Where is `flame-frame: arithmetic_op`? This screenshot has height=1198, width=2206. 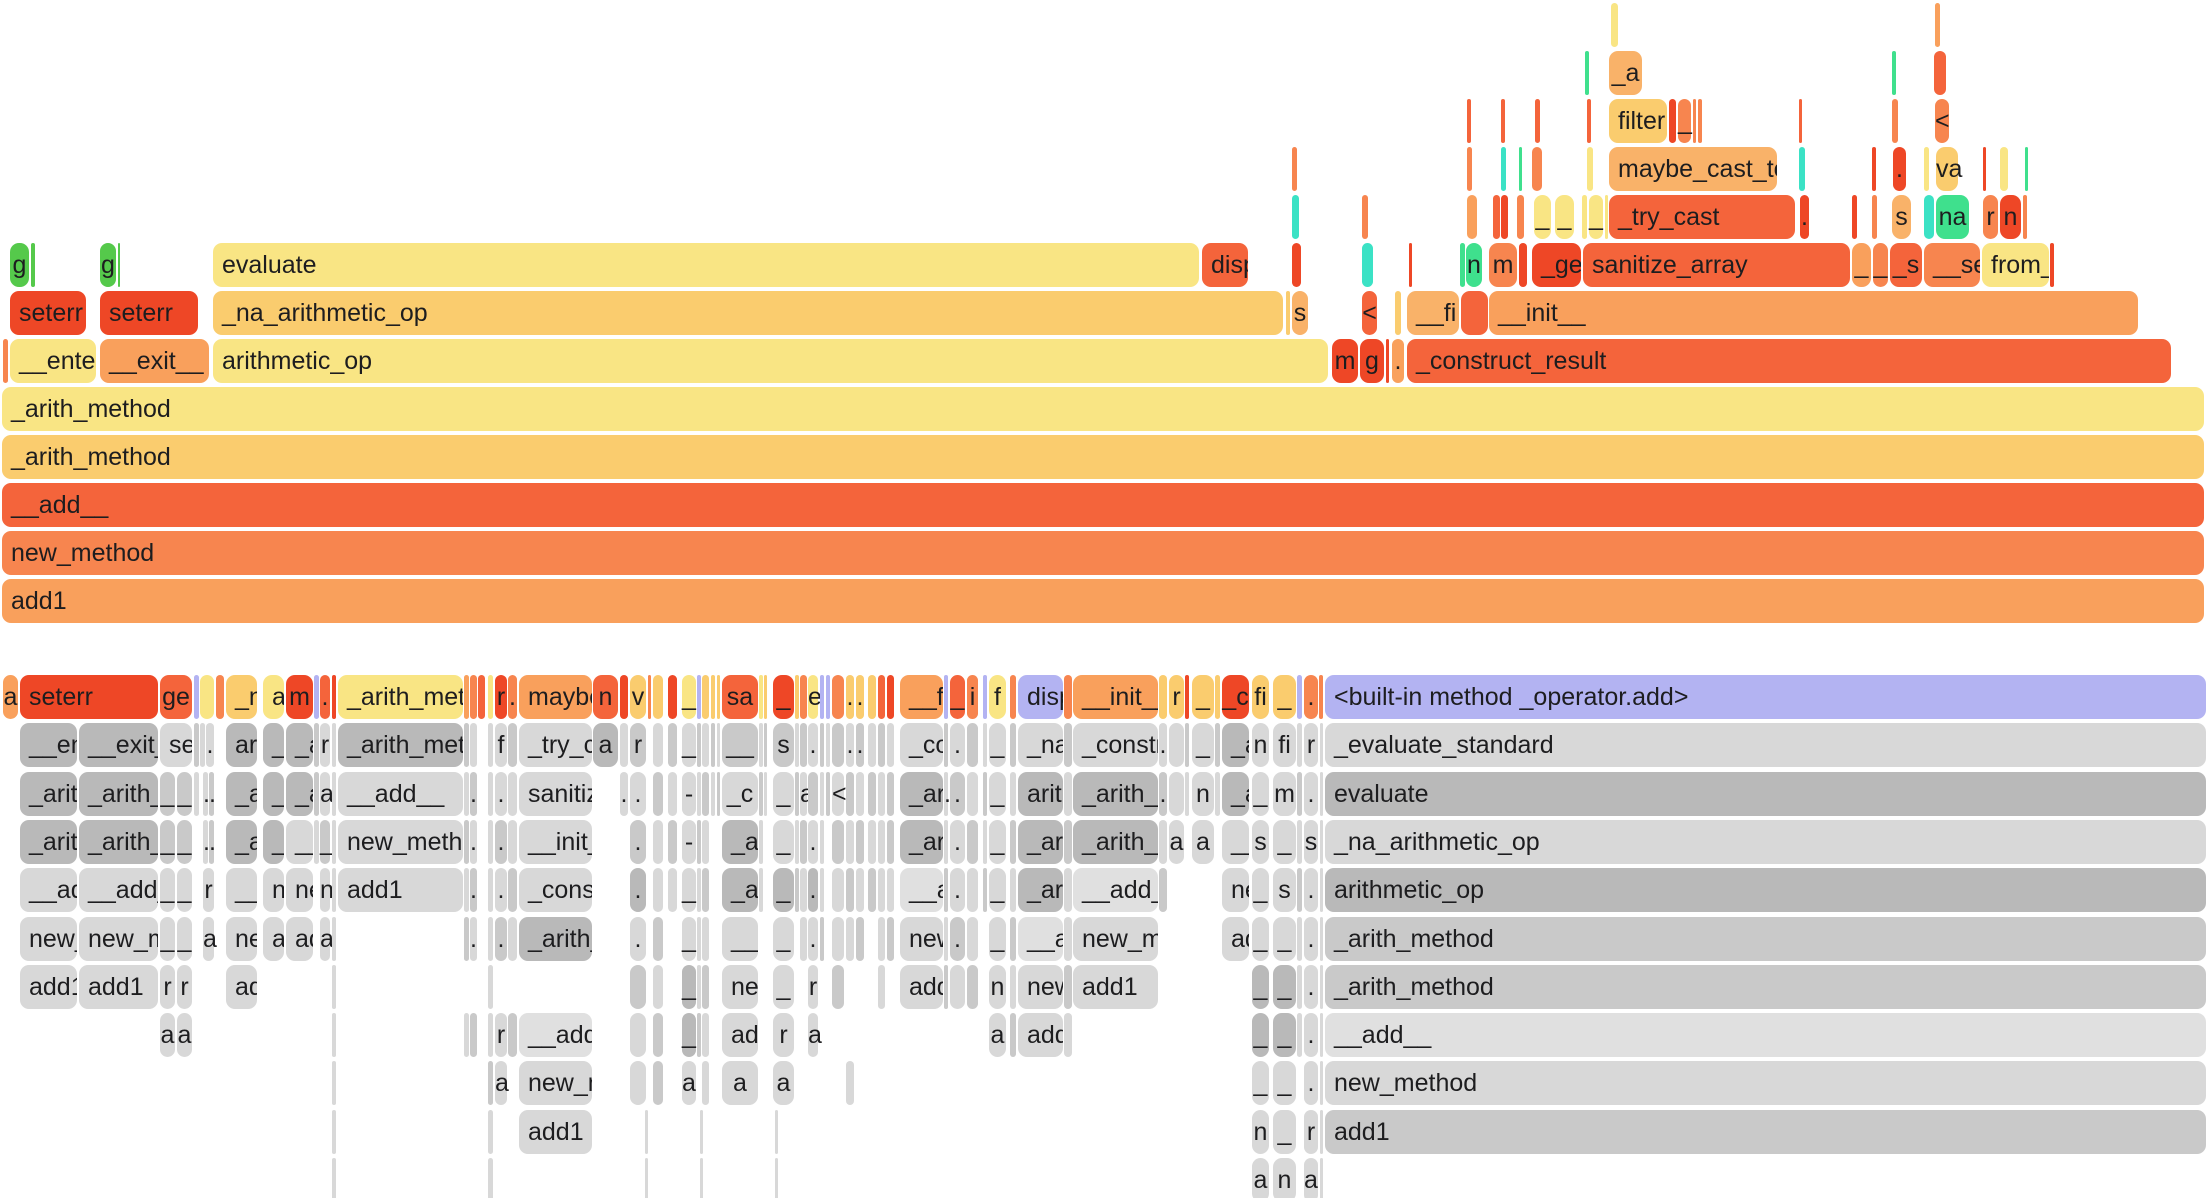
flame-frame: arithmetic_op is located at coordinates (770, 361).